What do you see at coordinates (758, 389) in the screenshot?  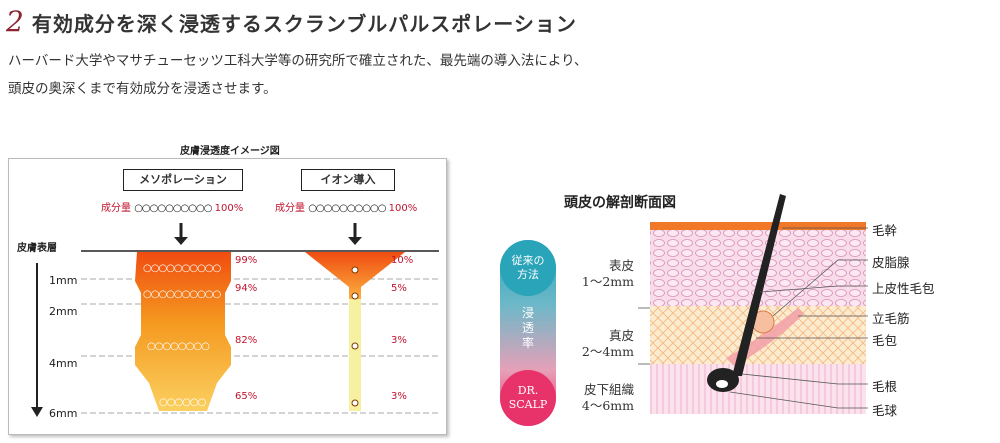 I see `subcutaneous-layer` at bounding box center [758, 389].